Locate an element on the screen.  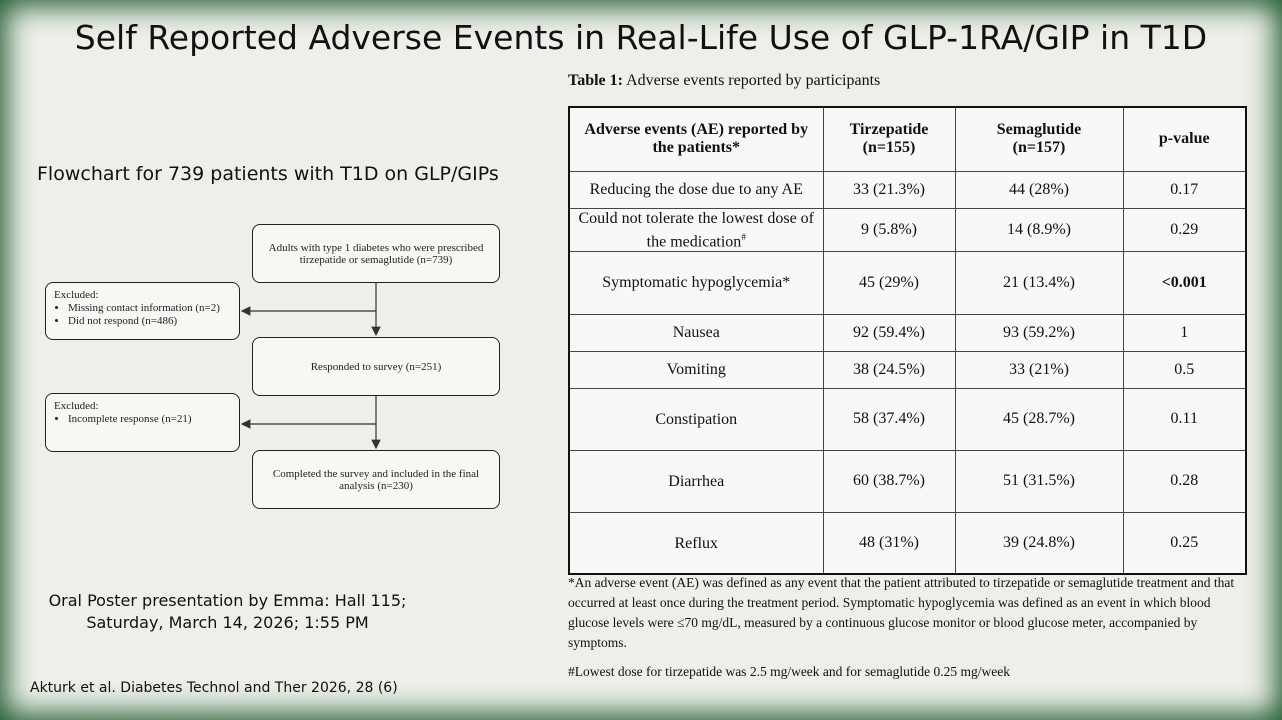
header-cell: Semaglutide (n=157) is located at coordinates (1039, 139).